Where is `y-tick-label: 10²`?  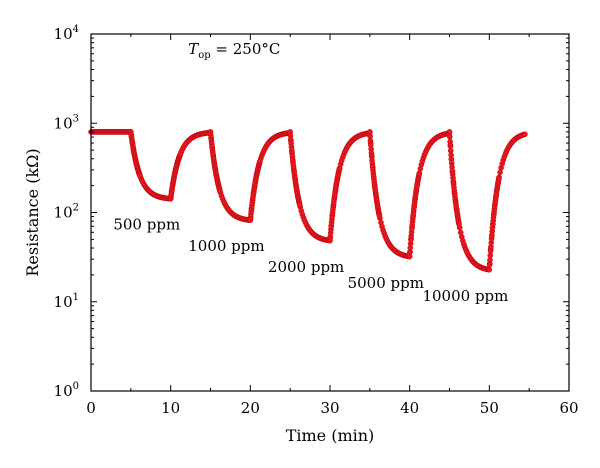 y-tick-label: 10² is located at coordinates (66, 212).